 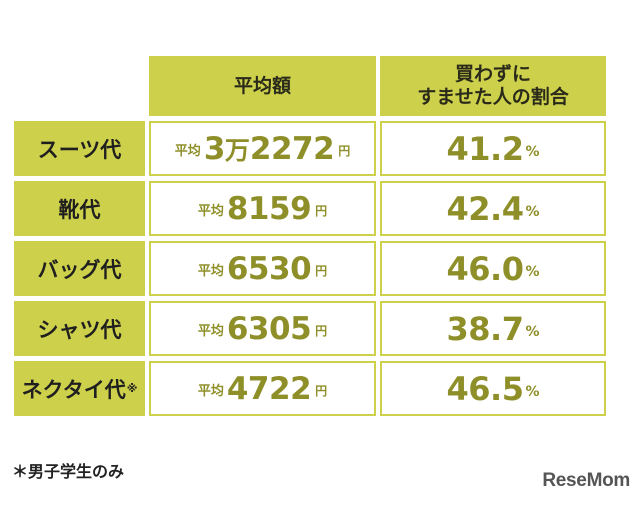 What do you see at coordinates (586, 480) in the screenshot?
I see `resemom-logo: ReseMom` at bounding box center [586, 480].